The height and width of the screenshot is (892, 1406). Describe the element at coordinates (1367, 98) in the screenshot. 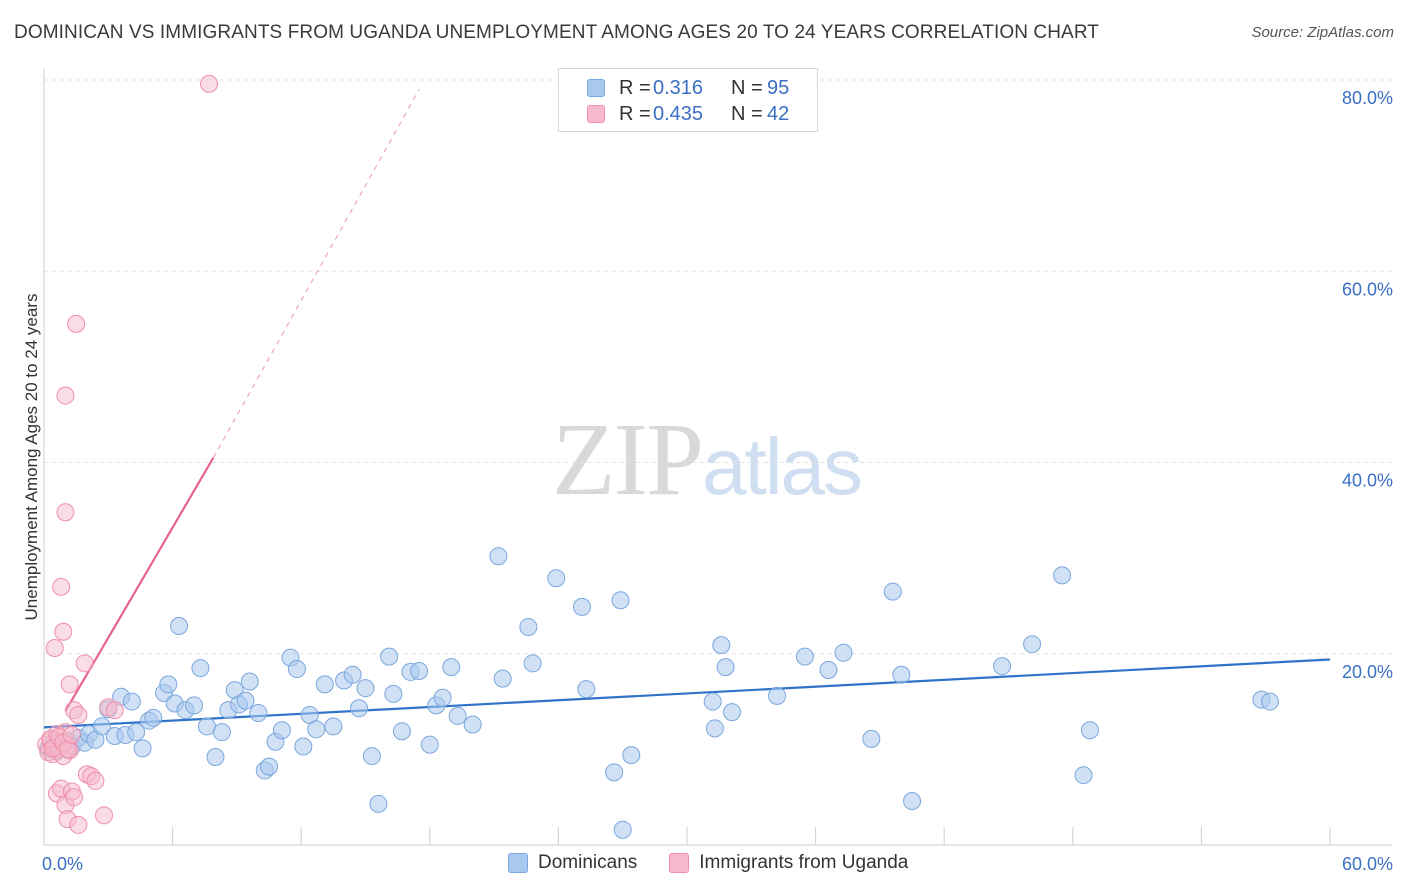

I see `y-tick-label: 80.0%` at that location.